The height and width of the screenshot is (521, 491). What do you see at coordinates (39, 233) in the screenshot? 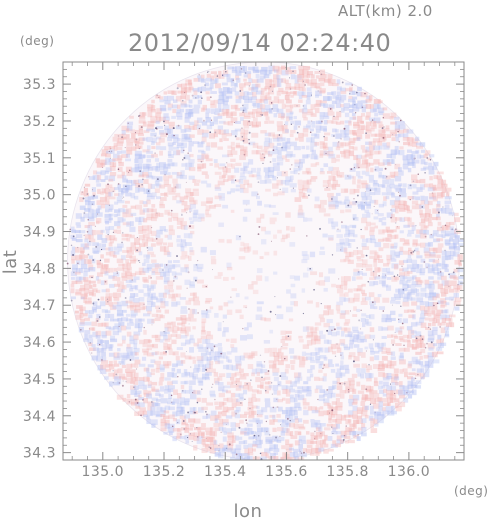
I see `y-tick-label: 34.9` at bounding box center [39, 233].